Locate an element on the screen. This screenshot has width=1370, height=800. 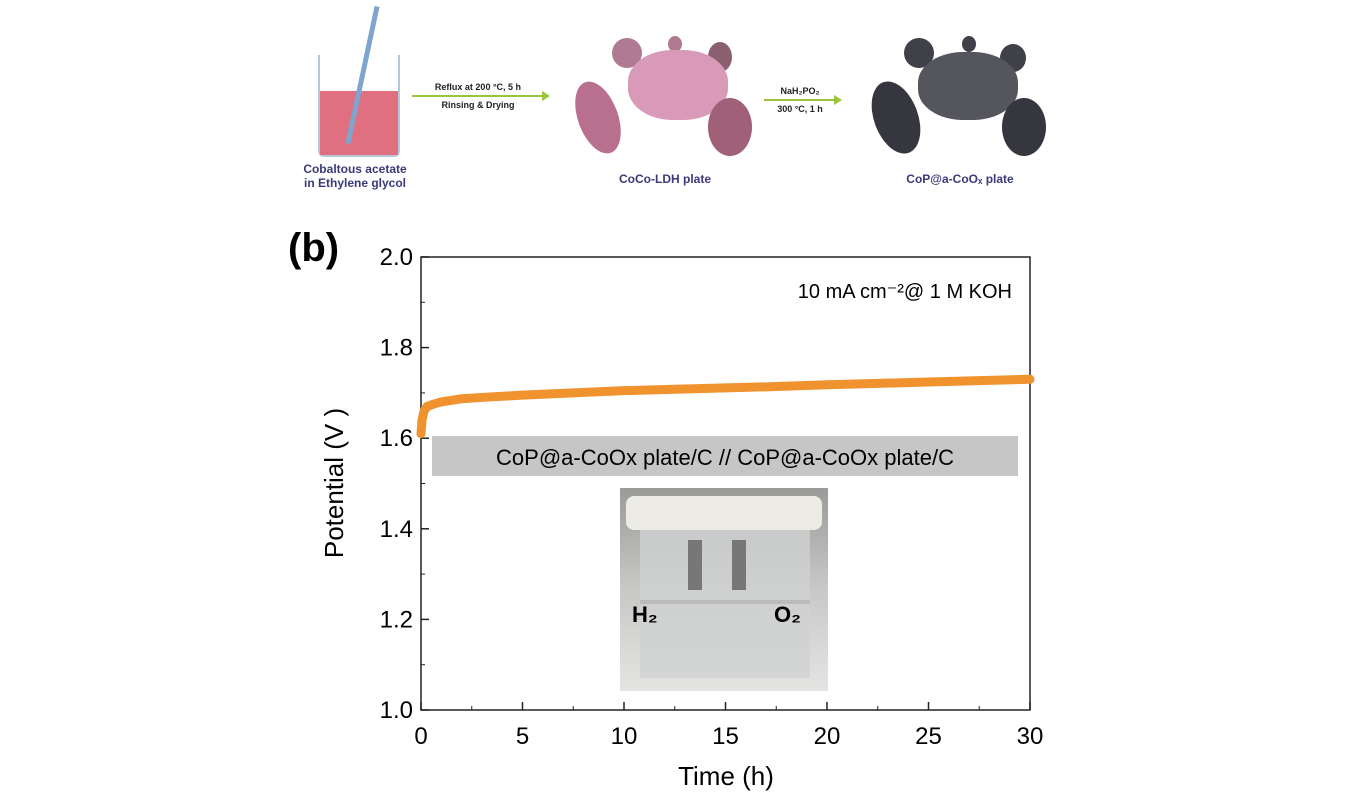
step2-line2: 300 °C, 1 h is located at coordinates (800, 109).